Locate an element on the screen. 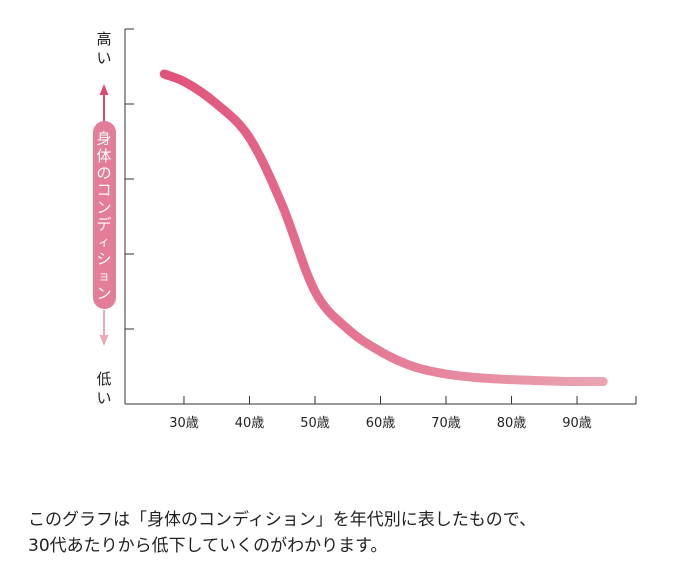 This screenshot has height=568, width=690. x-tick-label: 40歳 is located at coordinates (250, 423).